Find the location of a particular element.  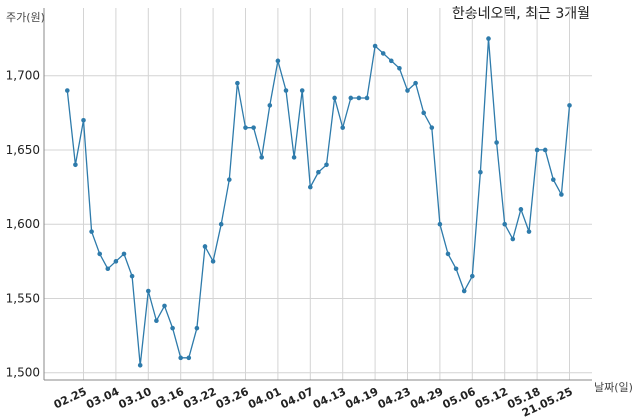

x-axis-label: 날짜(일) is located at coordinates (613, 387).